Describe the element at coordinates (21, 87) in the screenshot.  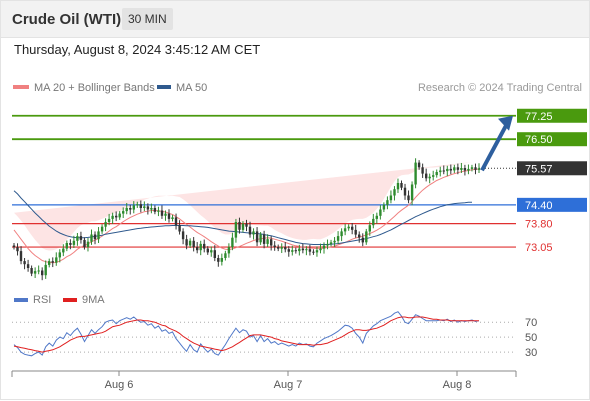
I see `legend-swatch-ma20` at that location.